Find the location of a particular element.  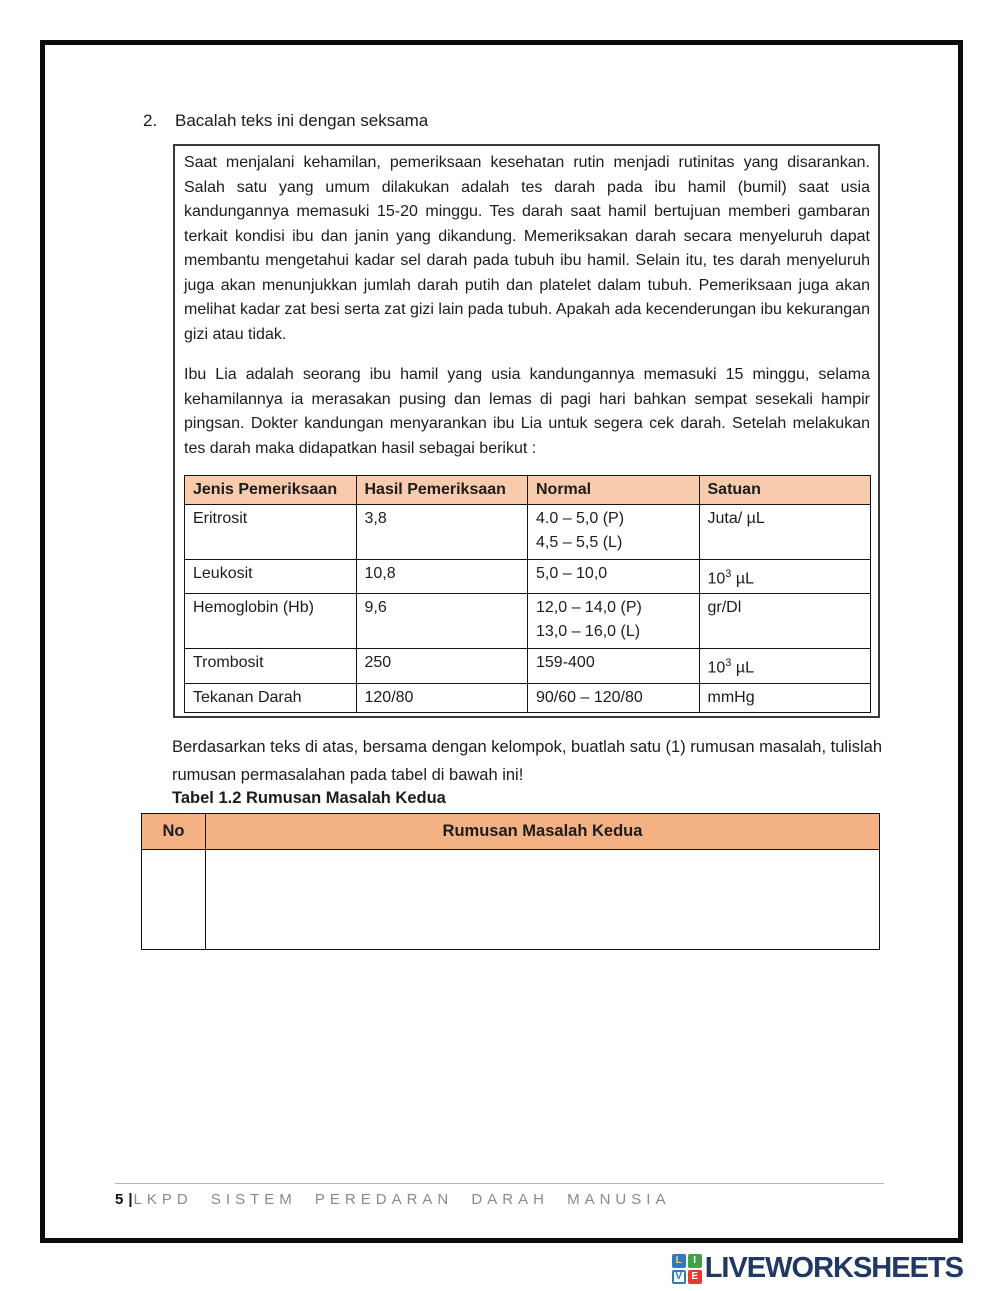

liveworksheets-wordmark: LIVEWORKSHEETS is located at coordinates (834, 1268).